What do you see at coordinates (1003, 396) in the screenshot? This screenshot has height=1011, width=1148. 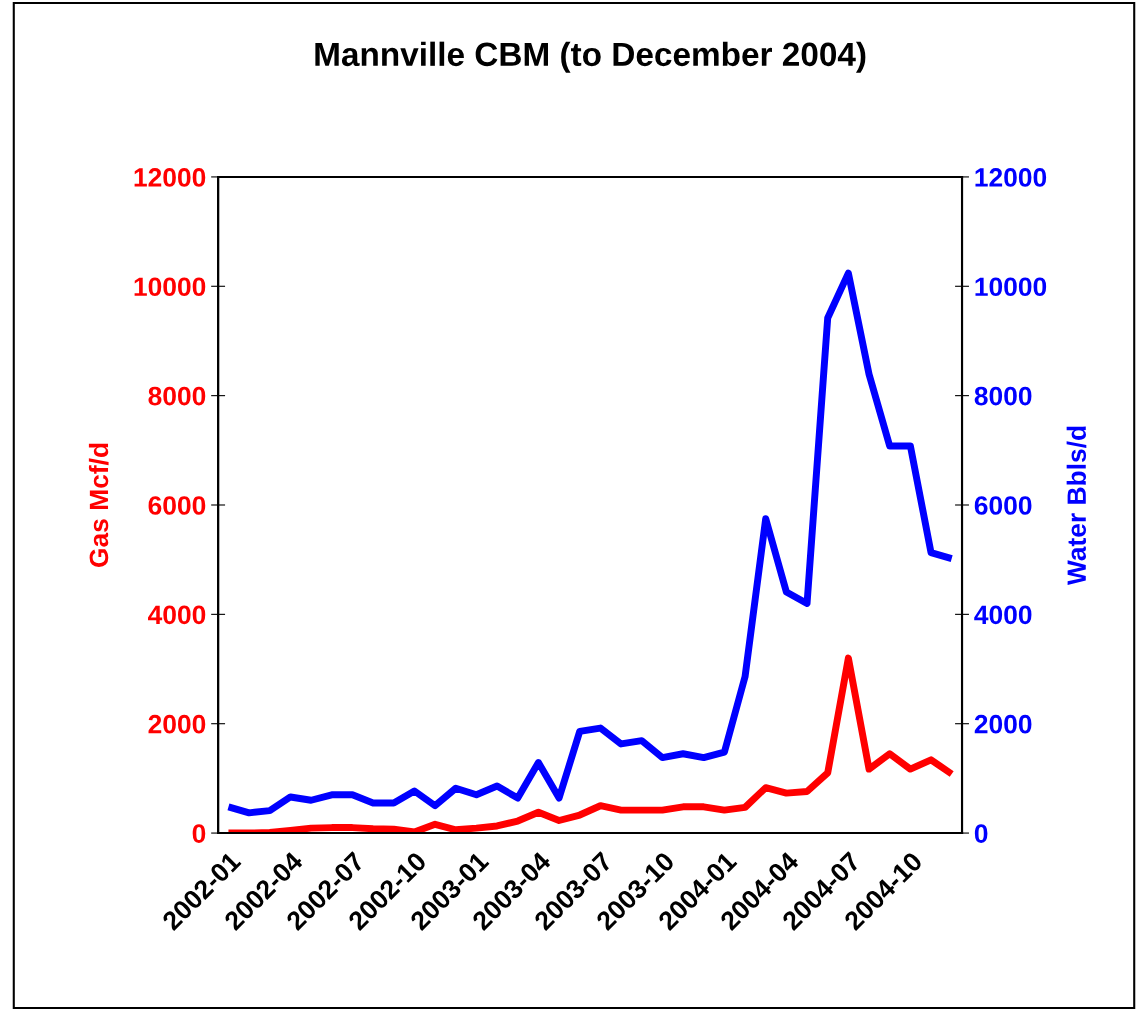 I see `y2-tick-label: 8000` at bounding box center [1003, 396].